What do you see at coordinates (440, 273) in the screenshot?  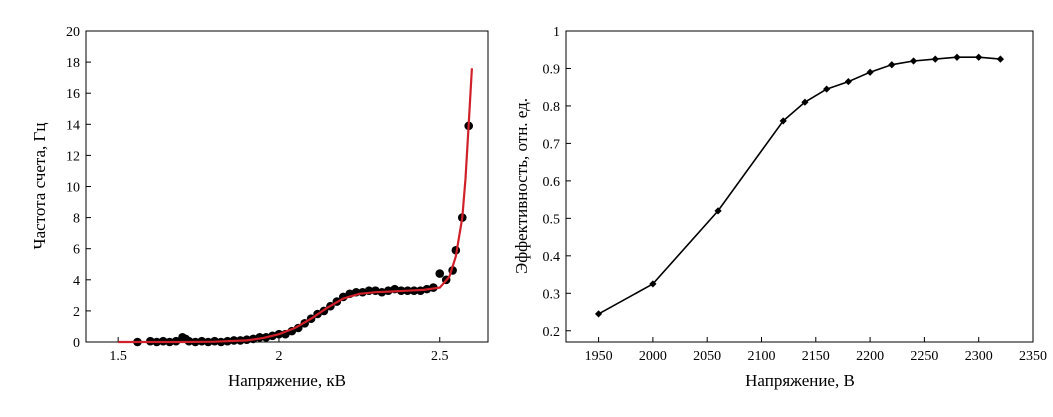 I see `count-rate-data-point` at bounding box center [440, 273].